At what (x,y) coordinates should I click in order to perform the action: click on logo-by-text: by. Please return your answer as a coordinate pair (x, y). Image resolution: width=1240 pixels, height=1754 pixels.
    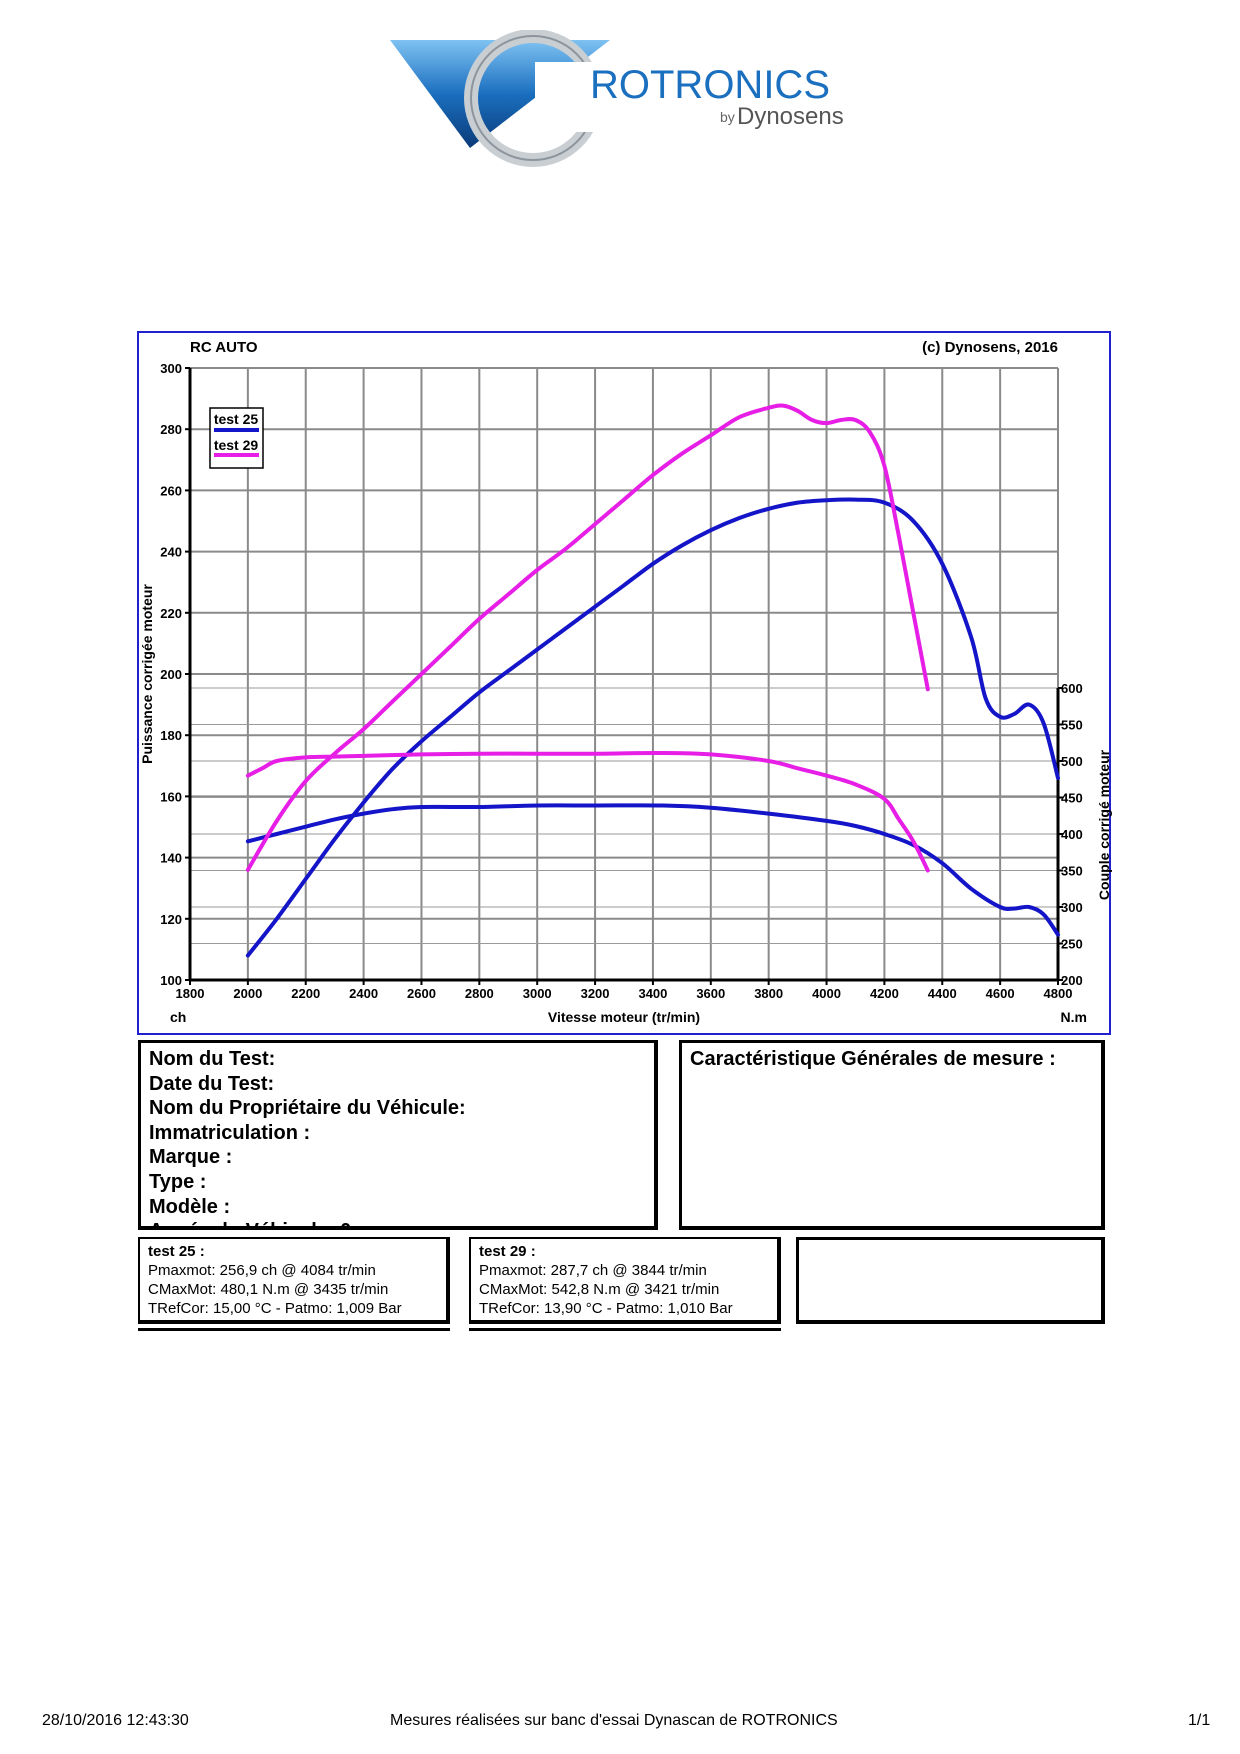
    Looking at the image, I should click on (727, 117).